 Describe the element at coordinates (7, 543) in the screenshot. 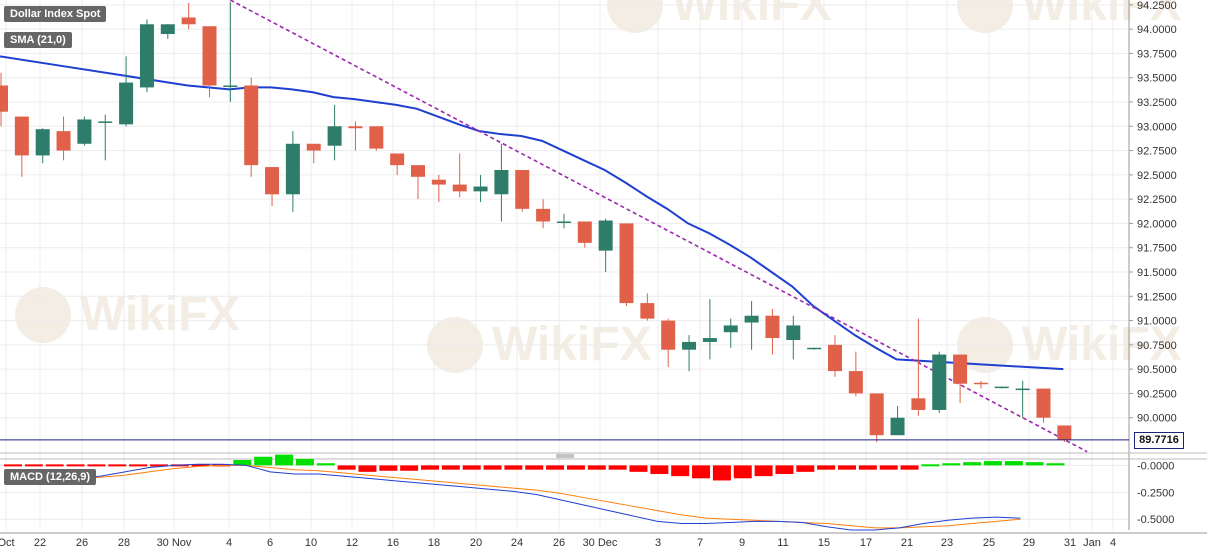

I see `x-tick-label: Oct` at that location.